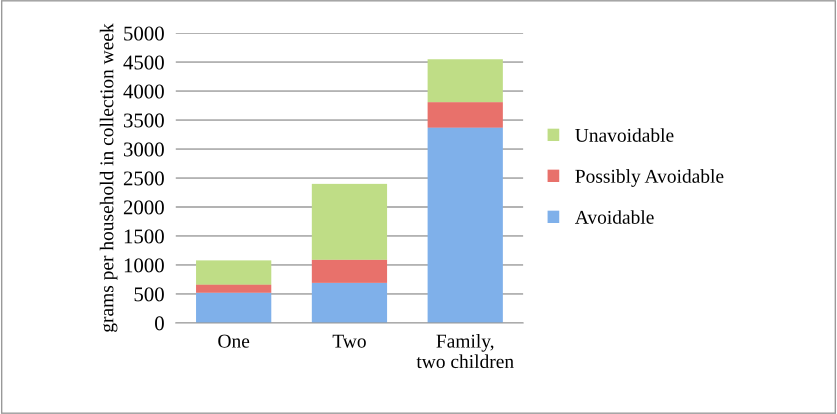 The width and height of the screenshot is (837, 414). What do you see at coordinates (144, 120) in the screenshot?
I see `y-tick-label: 3500` at bounding box center [144, 120].